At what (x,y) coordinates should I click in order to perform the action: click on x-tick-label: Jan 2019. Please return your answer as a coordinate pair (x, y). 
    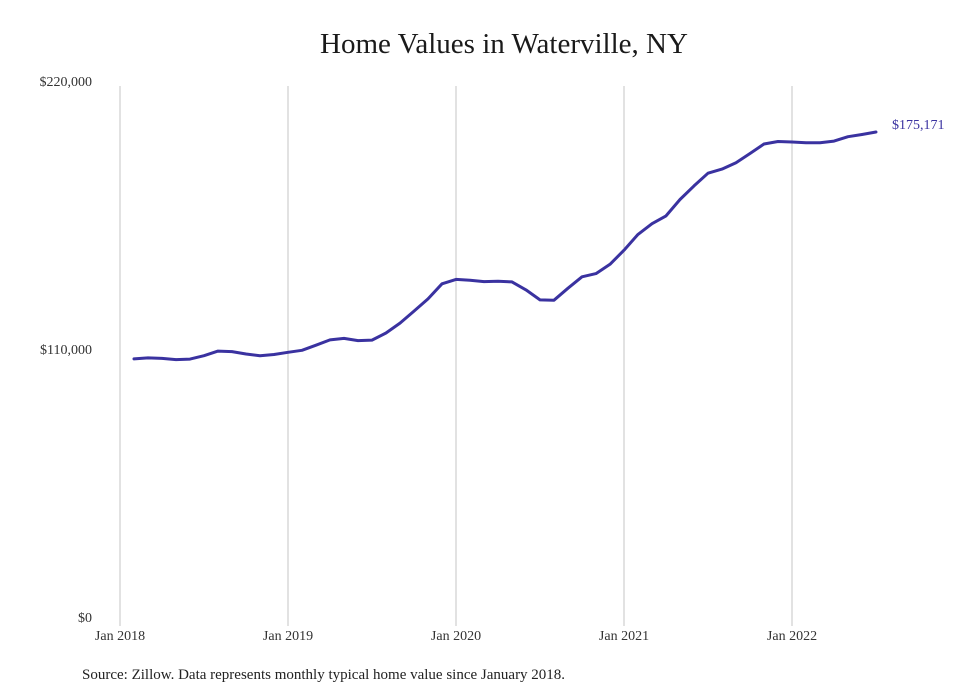
    Looking at the image, I should click on (288, 636).